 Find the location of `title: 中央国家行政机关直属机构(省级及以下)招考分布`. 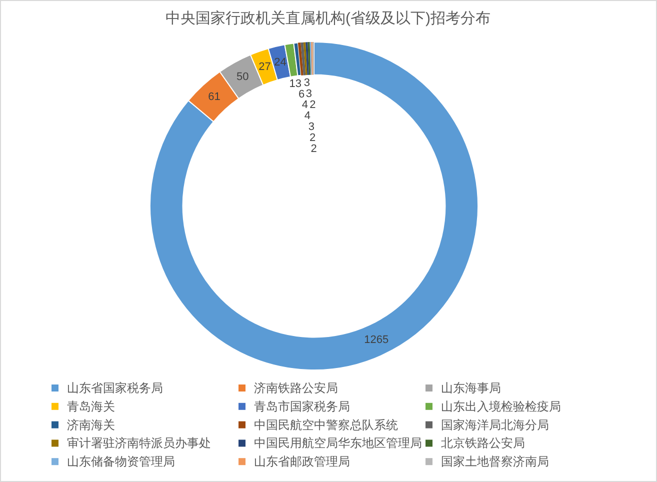

title: 中央国家行政机关直属机构(省级及以下)招考分布 is located at coordinates (328, 18).